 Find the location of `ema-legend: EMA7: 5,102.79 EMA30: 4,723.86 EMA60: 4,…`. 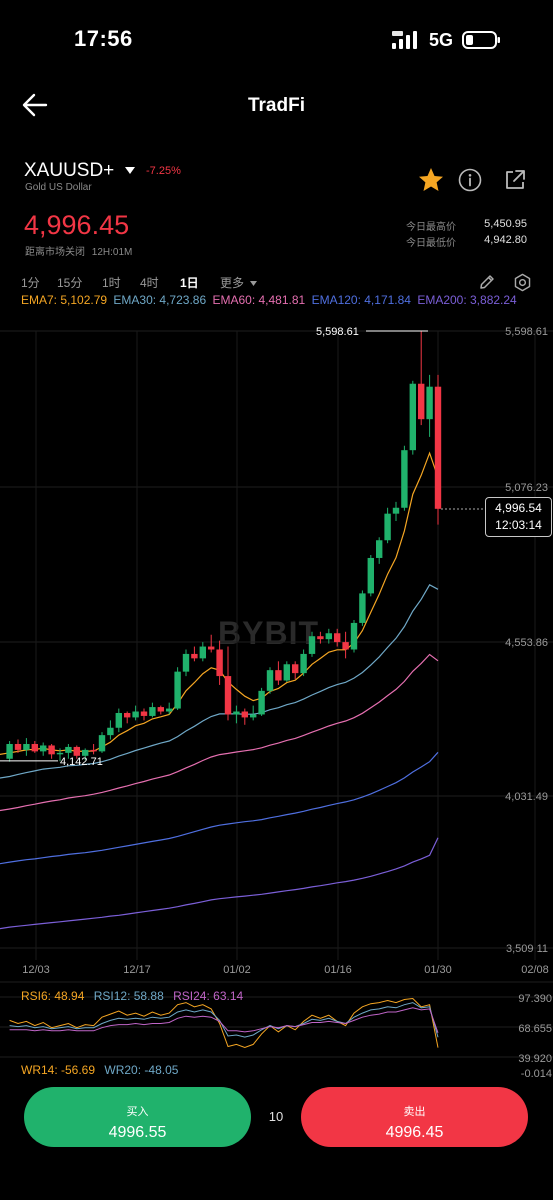

ema-legend: EMA7: 5,102.79 EMA30: 4,723.86 EMA60: 4,… is located at coordinates (281, 300).